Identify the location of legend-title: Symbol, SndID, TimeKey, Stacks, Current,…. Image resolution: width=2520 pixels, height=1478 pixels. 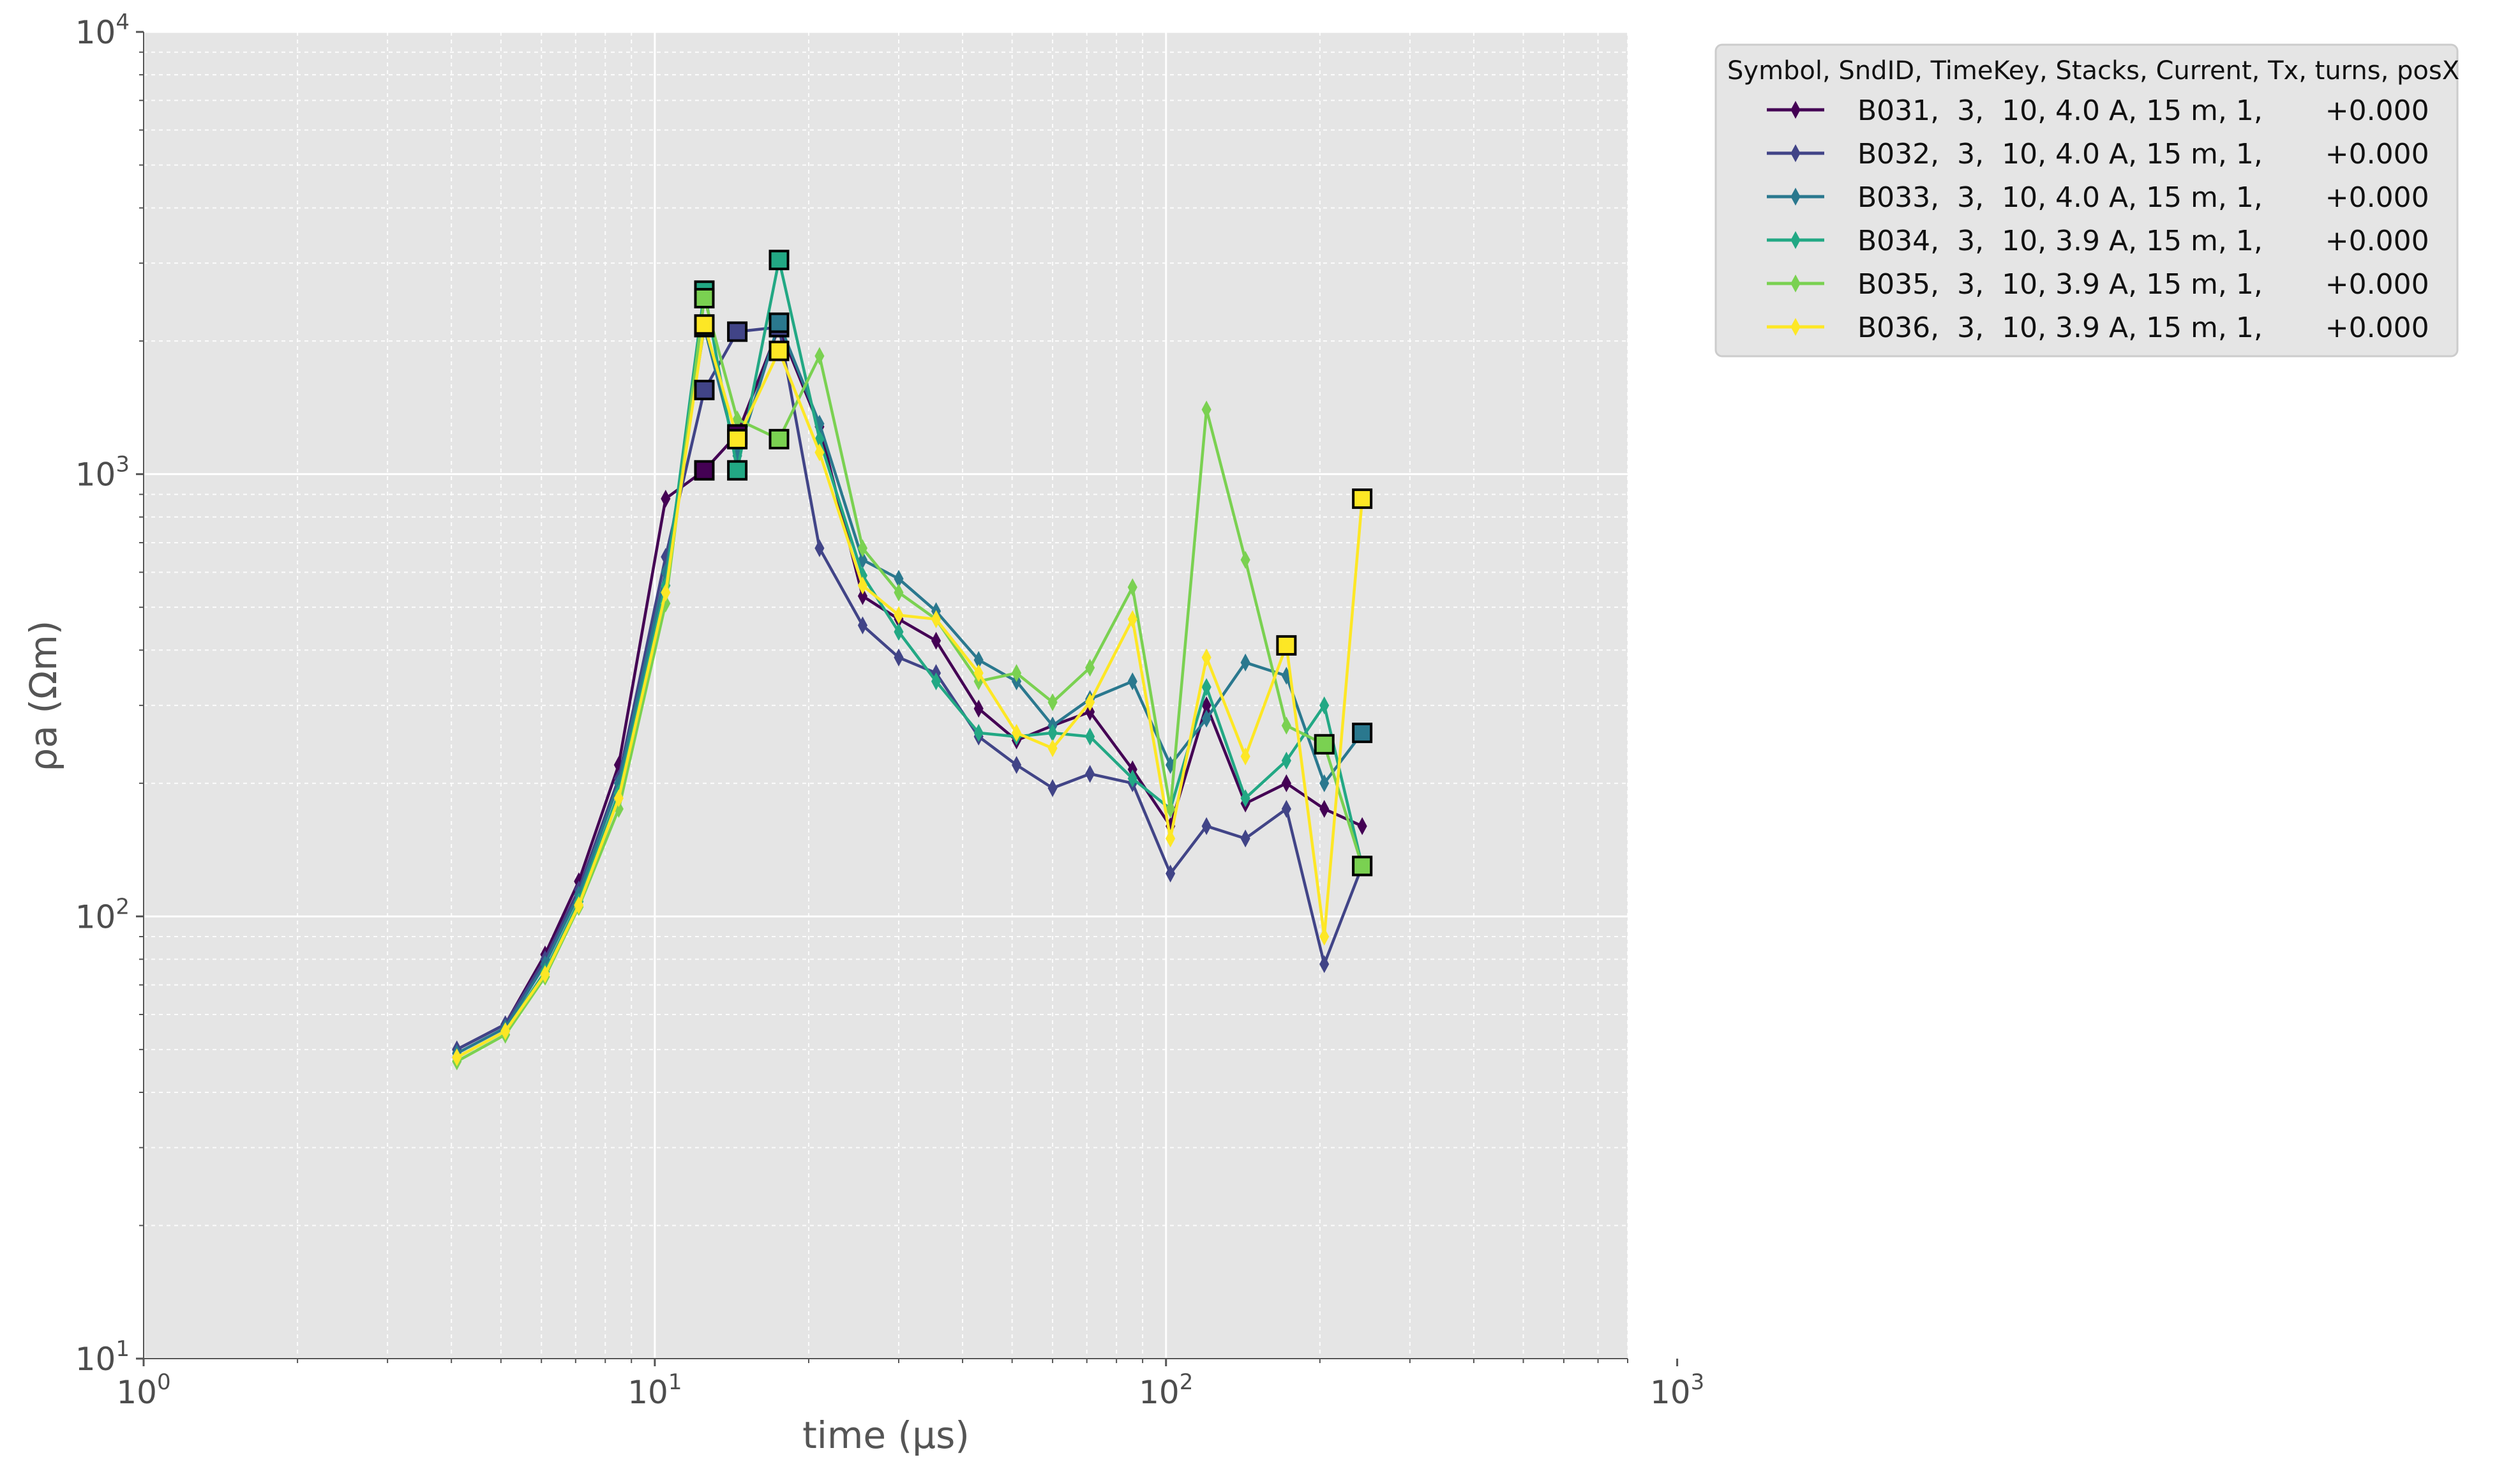
(2093, 71).